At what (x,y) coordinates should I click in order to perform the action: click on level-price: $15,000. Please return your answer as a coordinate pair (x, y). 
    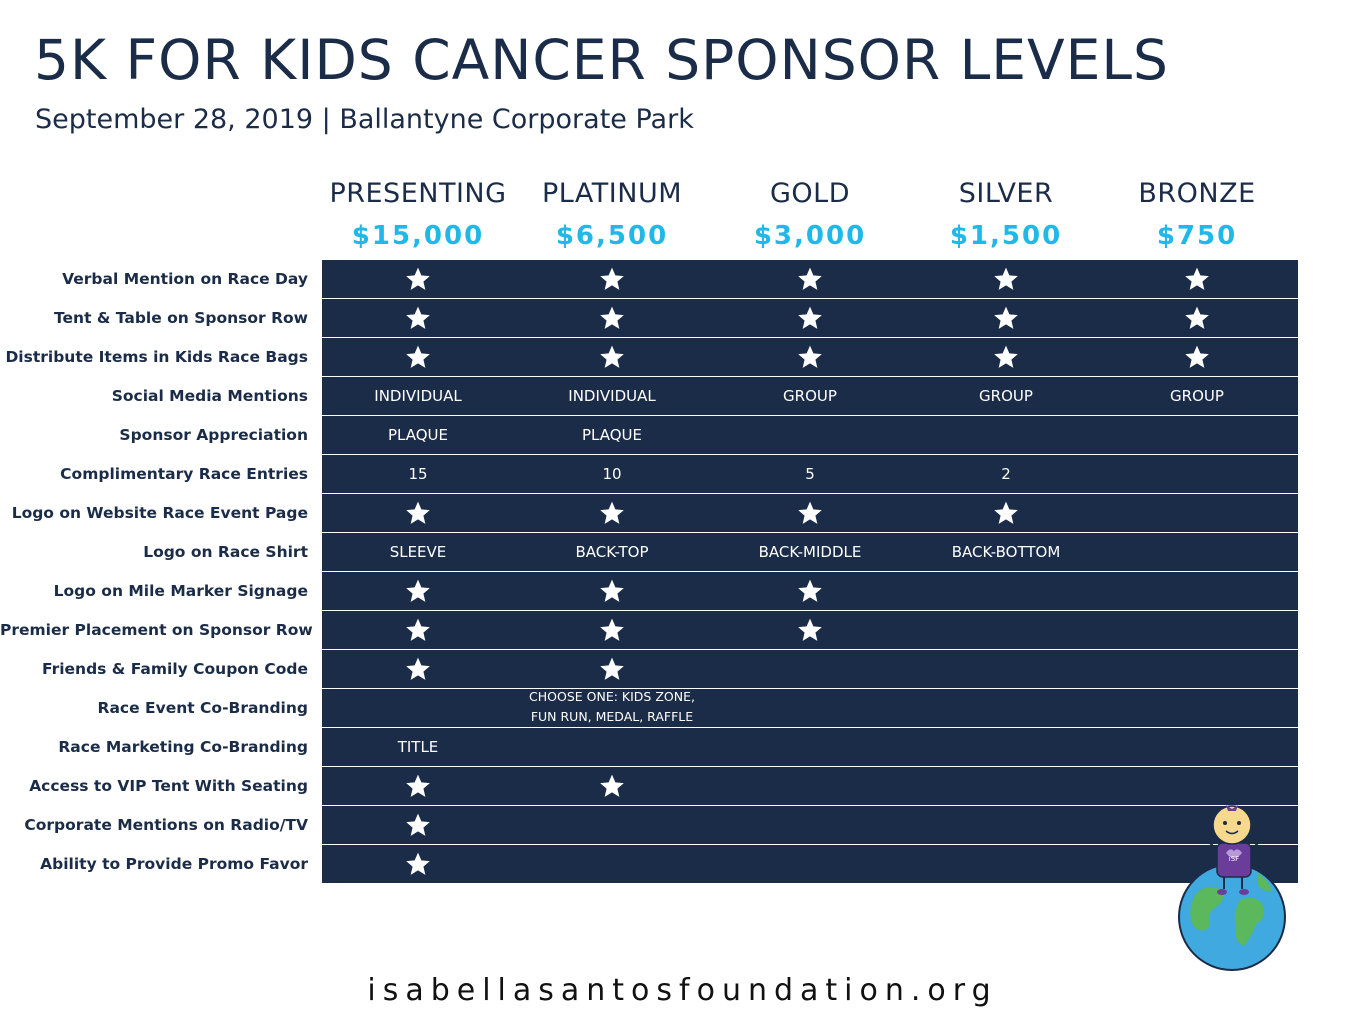
    Looking at the image, I should click on (418, 236).